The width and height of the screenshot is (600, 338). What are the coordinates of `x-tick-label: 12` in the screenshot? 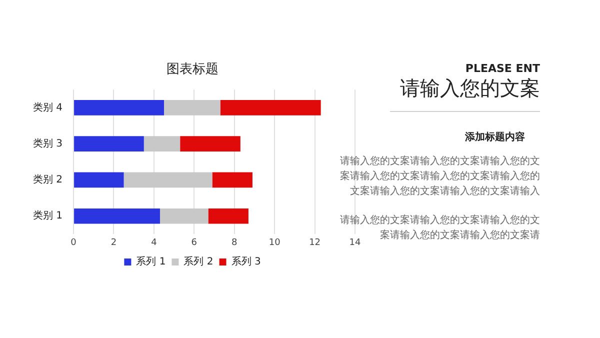 It's located at (315, 243).